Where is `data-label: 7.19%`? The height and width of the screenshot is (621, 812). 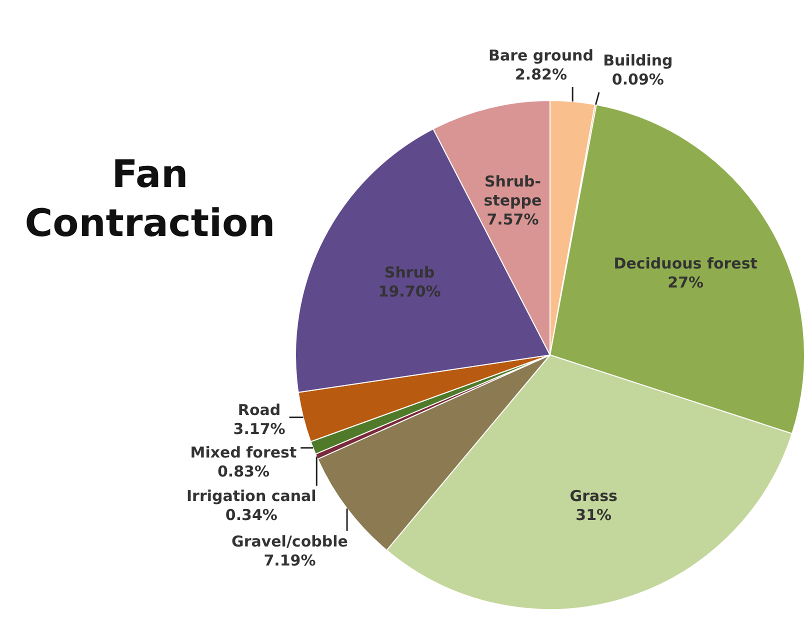
data-label: 7.19% is located at coordinates (290, 560).